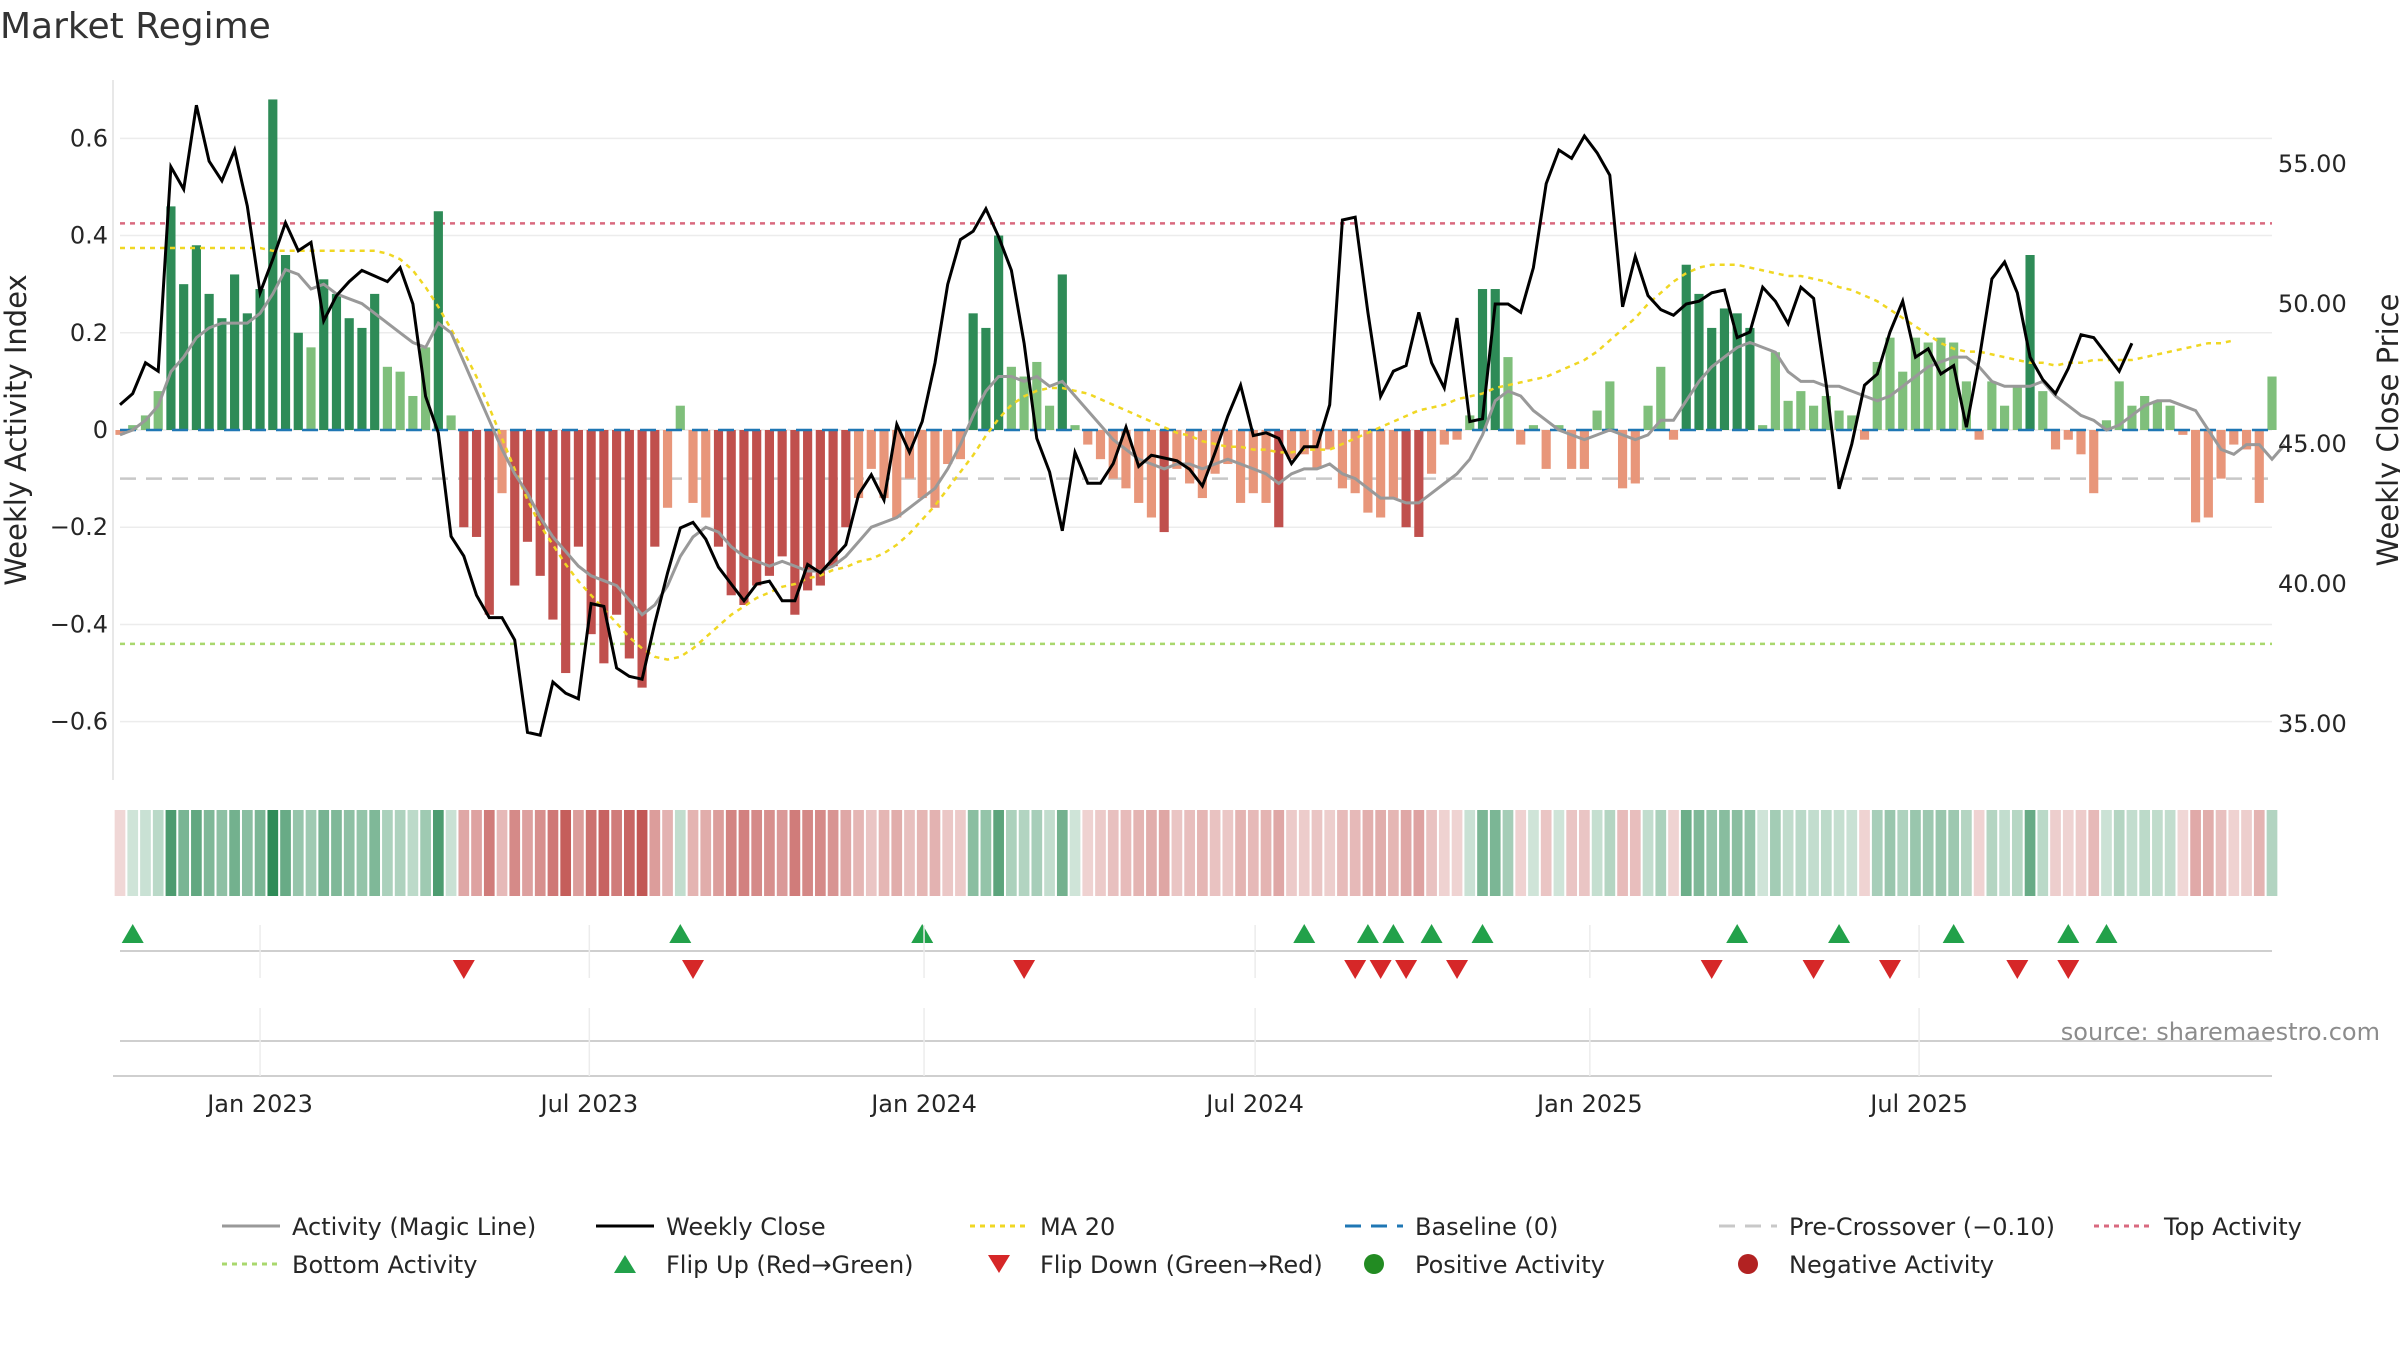 The height and width of the screenshot is (1350, 2400). Describe the element at coordinates (79, 624) in the screenshot. I see `y-left-tick-label-5: −0.4` at that location.